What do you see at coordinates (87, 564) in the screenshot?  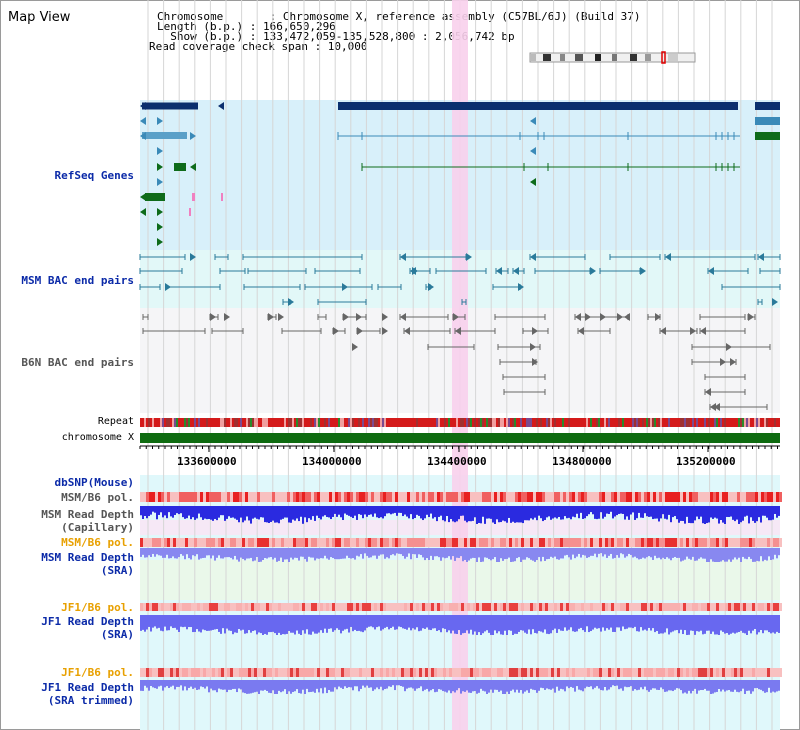 I see `track-label-msm-depth-sra: MSM Read Depth (SRA)` at bounding box center [87, 564].